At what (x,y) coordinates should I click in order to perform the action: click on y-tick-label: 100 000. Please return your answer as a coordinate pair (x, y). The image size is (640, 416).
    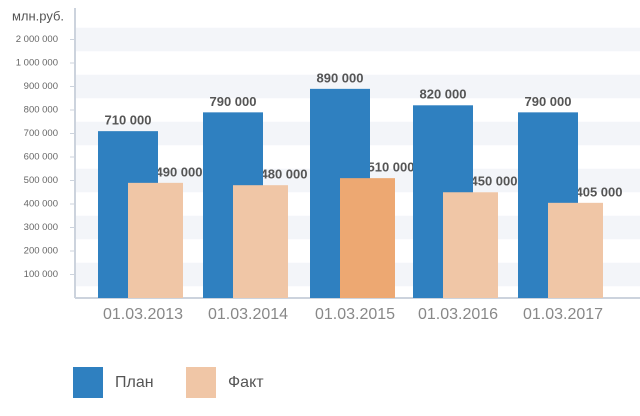
    Looking at the image, I should click on (41, 274).